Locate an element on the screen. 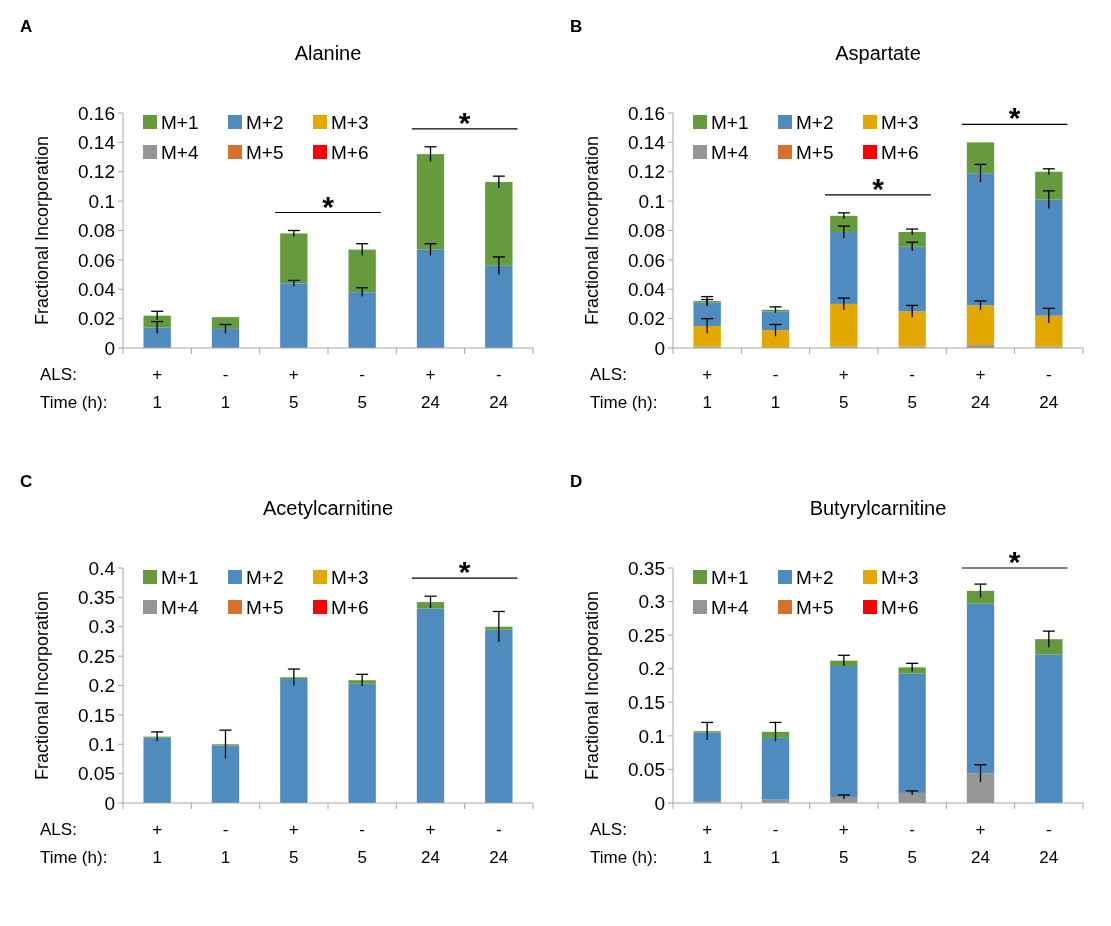  chart-title: Aspartate is located at coordinates (878, 53).